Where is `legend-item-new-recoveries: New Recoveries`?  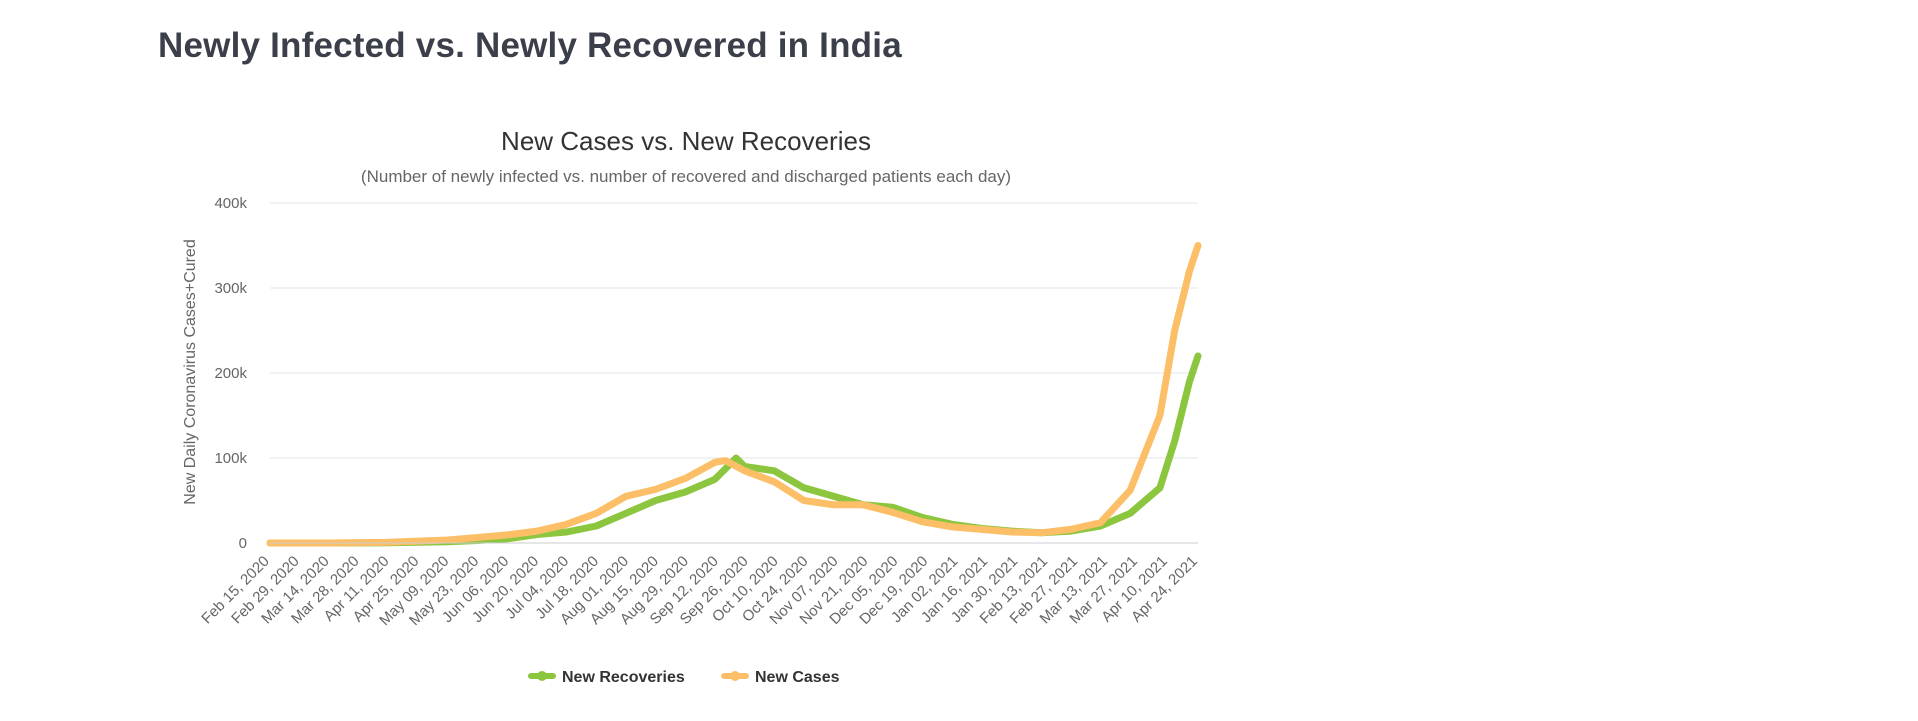
legend-item-new-recoveries: New Recoveries is located at coordinates (606, 677).